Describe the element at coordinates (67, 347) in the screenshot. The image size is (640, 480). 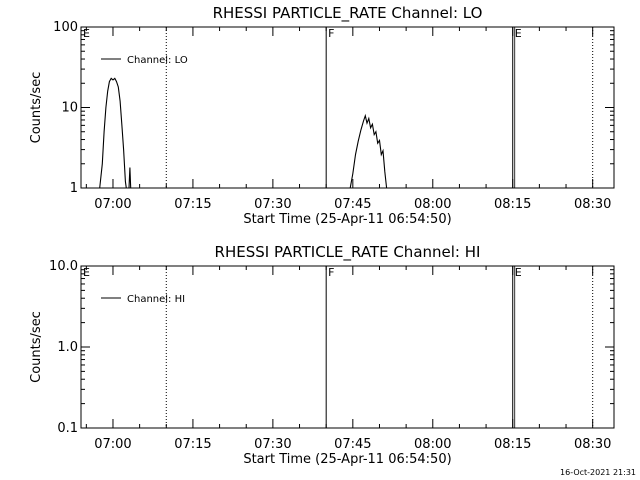
I see `y-tick-label: 1.0` at that location.